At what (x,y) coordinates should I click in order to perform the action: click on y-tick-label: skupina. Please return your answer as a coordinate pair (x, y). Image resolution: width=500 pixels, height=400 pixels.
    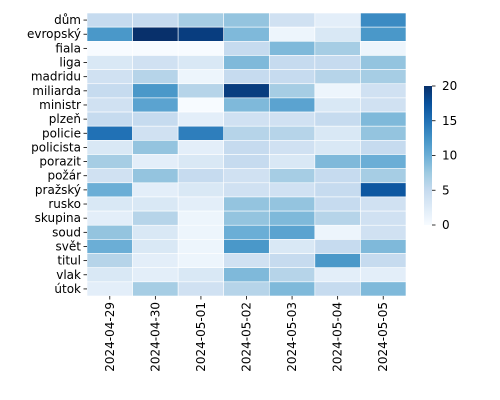
    Looking at the image, I should click on (58, 218).